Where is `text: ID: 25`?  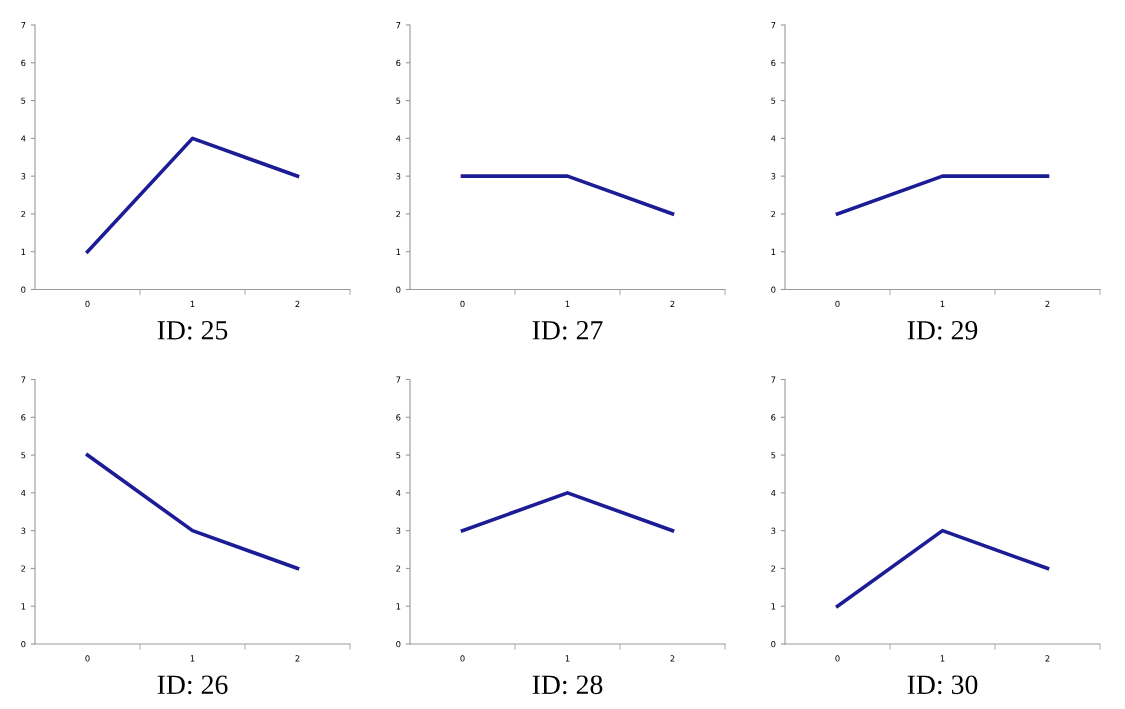 text: ID: 25 is located at coordinates (192, 330).